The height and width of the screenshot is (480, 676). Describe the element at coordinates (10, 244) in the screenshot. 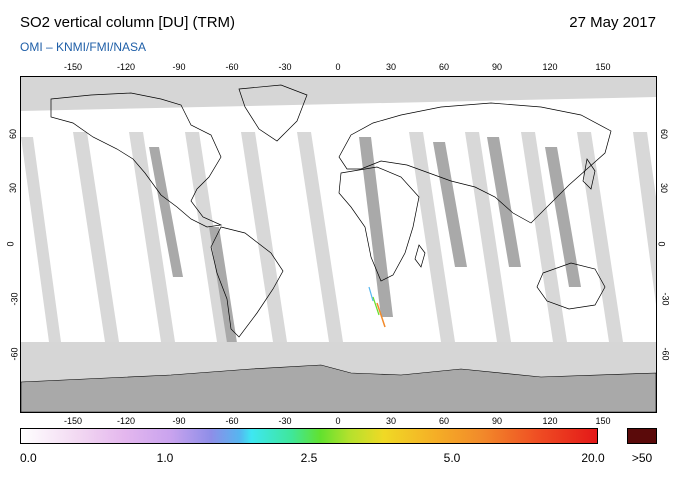

I see `lat-tick-left: 0` at that location.